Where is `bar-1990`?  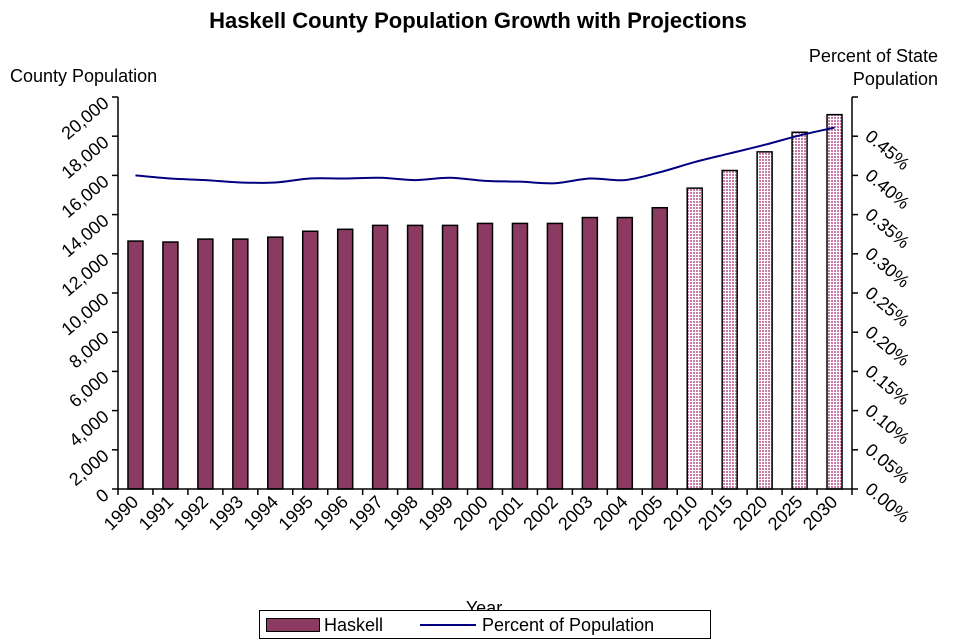
bar-1990 is located at coordinates (135, 365).